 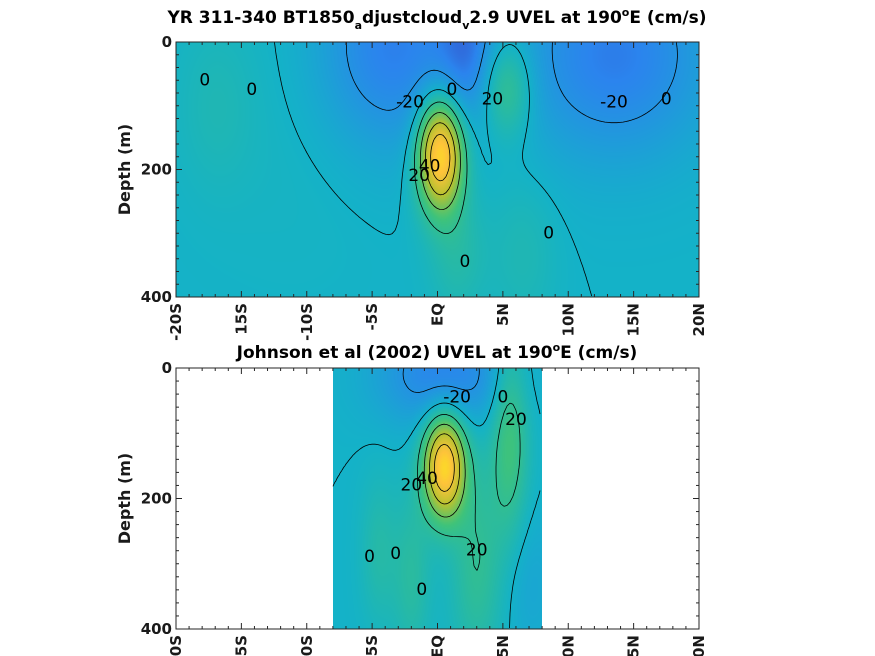 I want to click on title-post1: 2.9 UVEL at 190, so click(x=545, y=18).